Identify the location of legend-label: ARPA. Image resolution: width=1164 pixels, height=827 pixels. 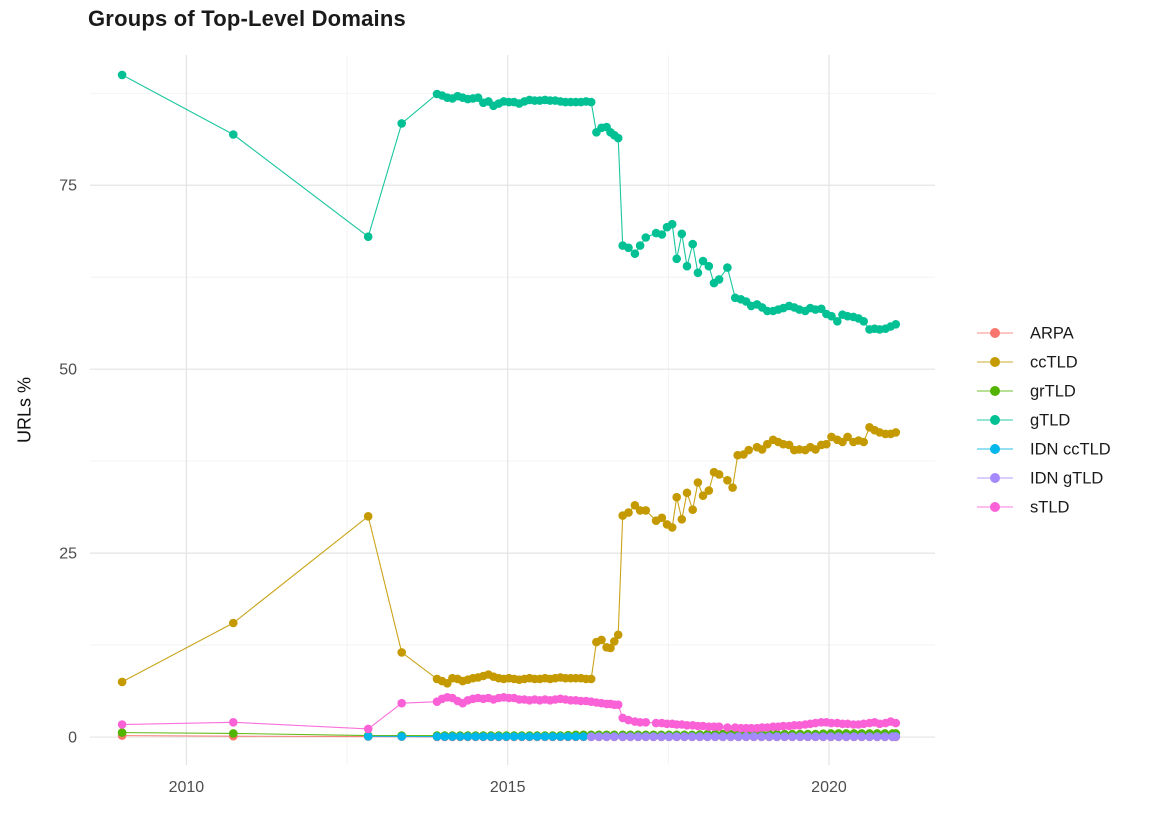
(1052, 334).